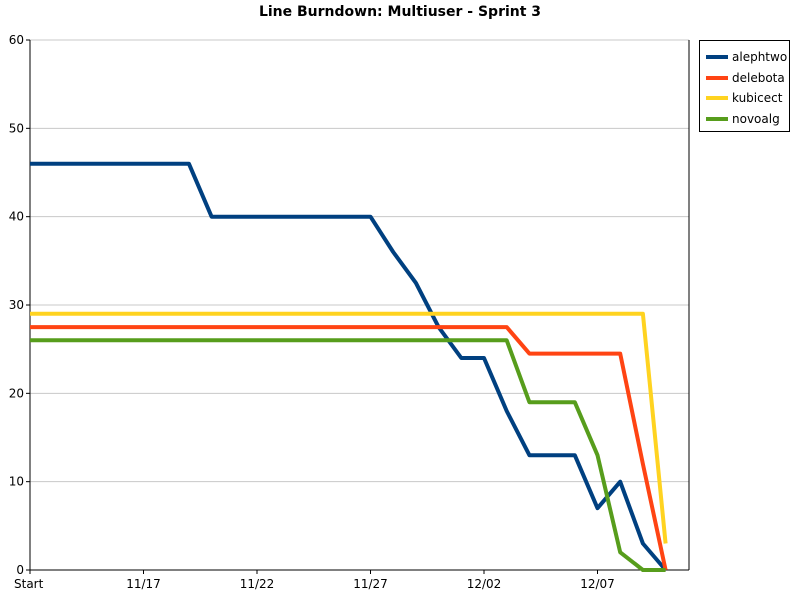 Image resolution: width=800 pixels, height=600 pixels. Describe the element at coordinates (400, 12) in the screenshot. I see `chart-title: Line Burndown: Multiuser - Sprint 3` at that location.